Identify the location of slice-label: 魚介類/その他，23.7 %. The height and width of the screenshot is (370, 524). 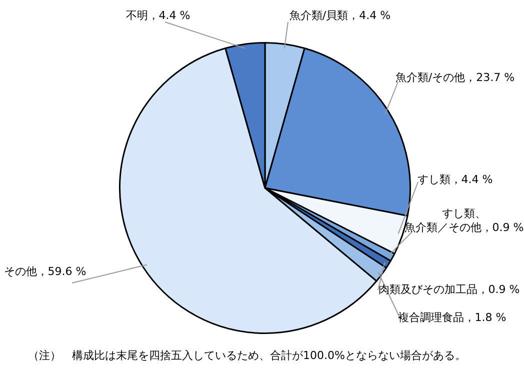
(455, 78).